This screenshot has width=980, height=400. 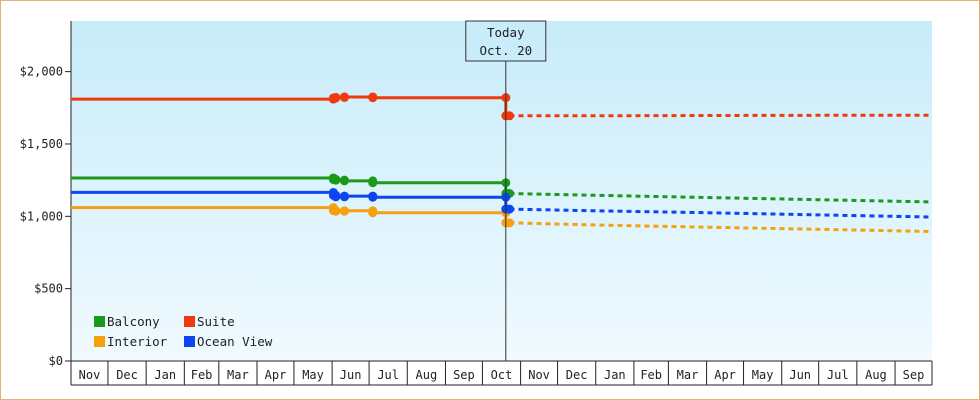 I want to click on legend: Balcony Suite Interior Ocean View, so click(x=183, y=331).